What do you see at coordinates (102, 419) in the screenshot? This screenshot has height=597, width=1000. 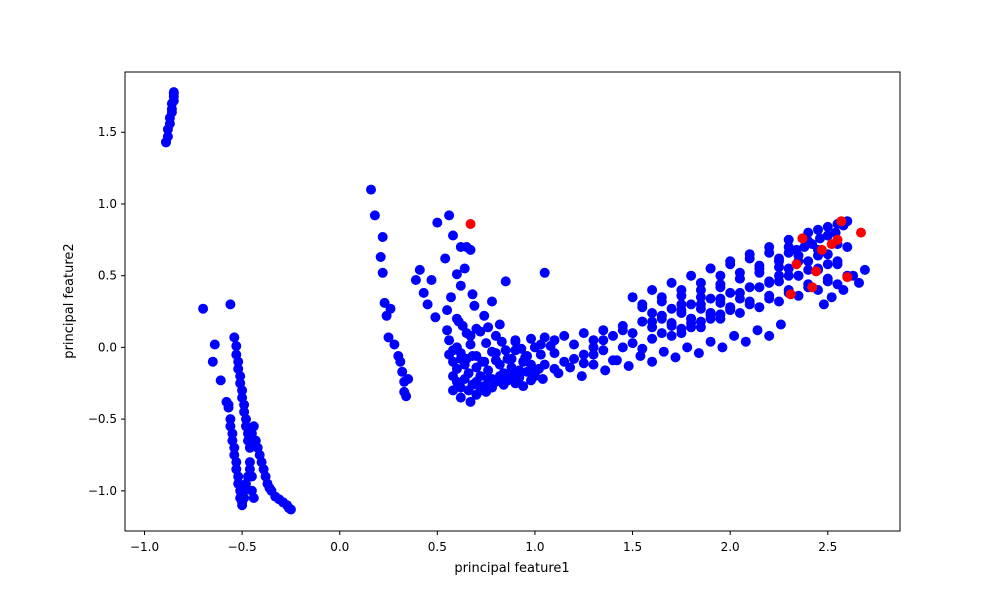 I see `y-tick-label: −0.5` at bounding box center [102, 419].